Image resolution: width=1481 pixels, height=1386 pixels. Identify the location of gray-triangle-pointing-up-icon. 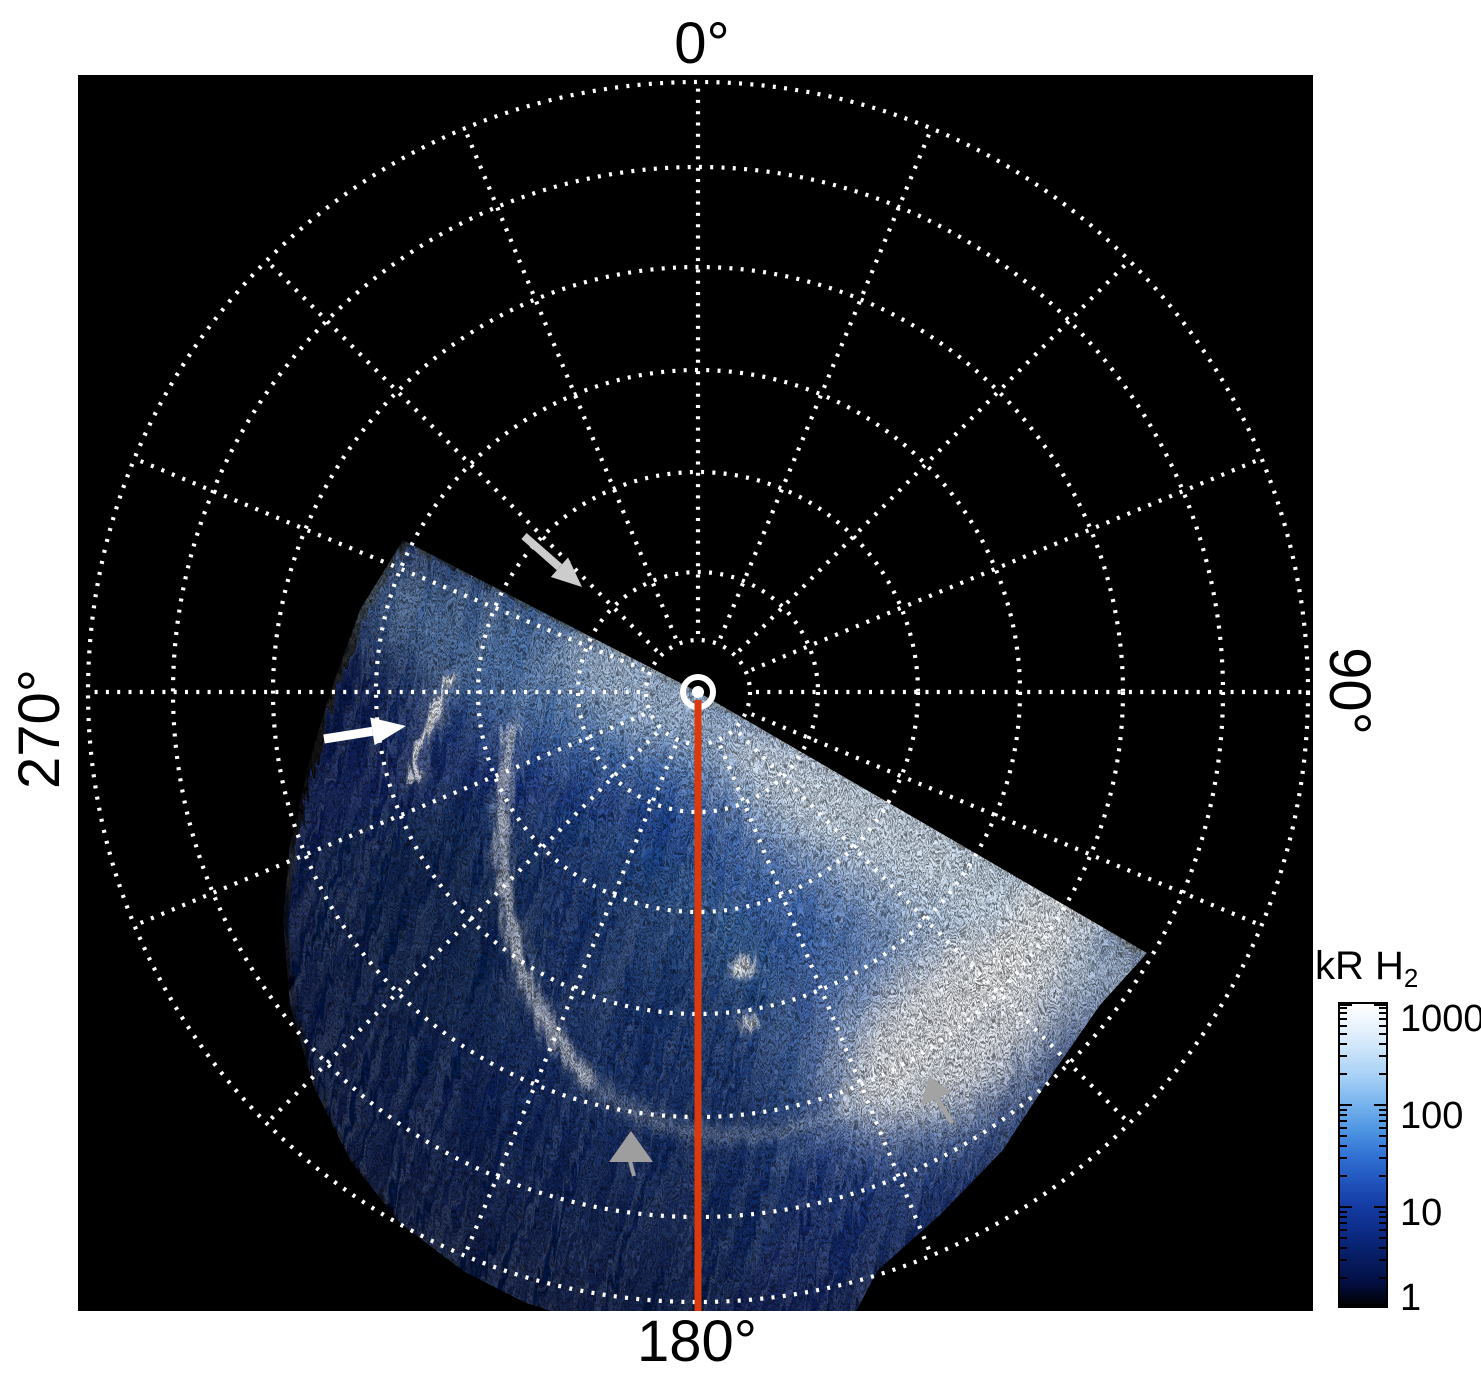
(631, 1146).